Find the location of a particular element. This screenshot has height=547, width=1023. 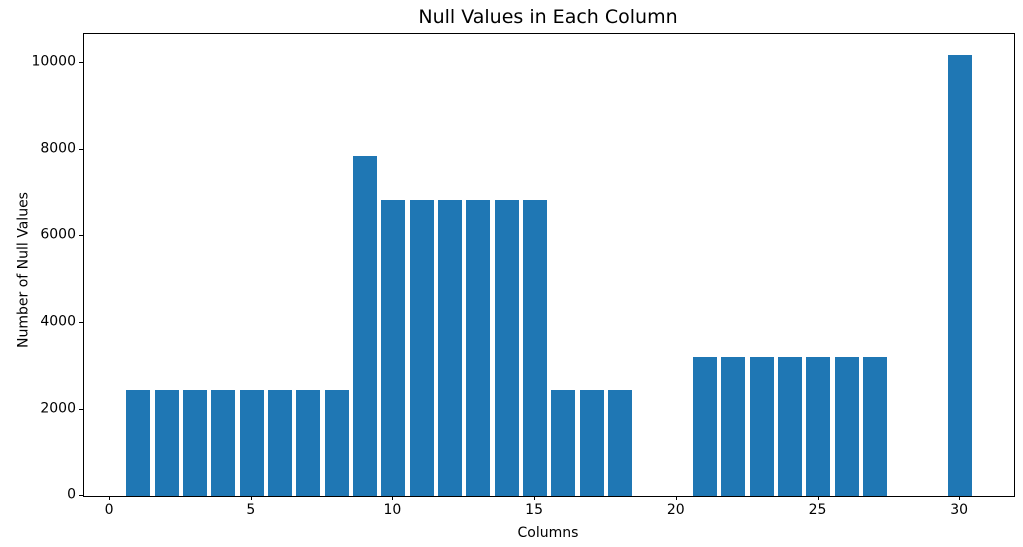

y-tick-label: 10000 is located at coordinates (53, 61).